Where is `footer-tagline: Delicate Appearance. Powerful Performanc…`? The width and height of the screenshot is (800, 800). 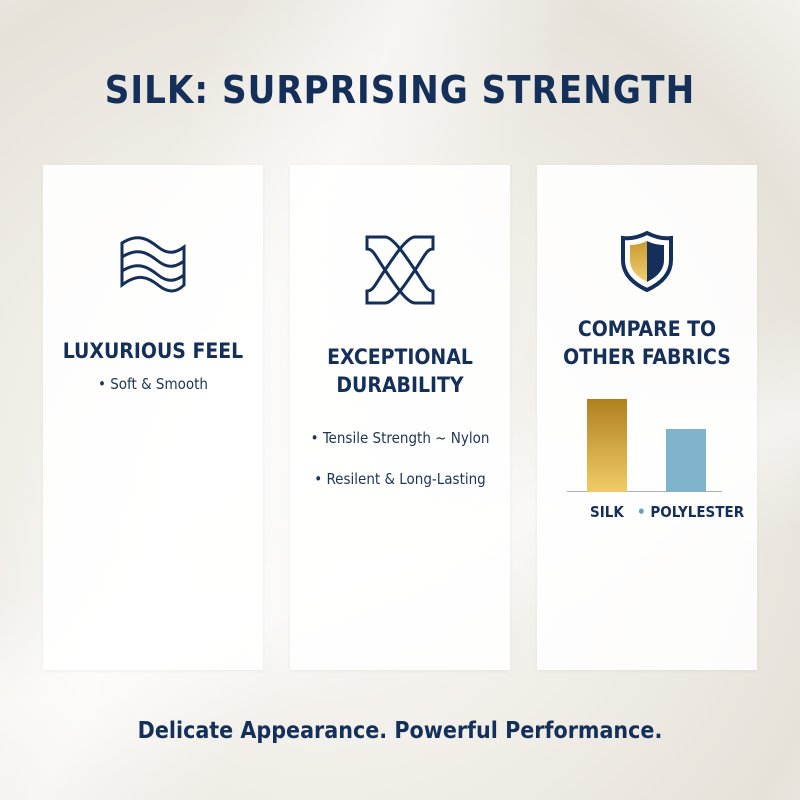 footer-tagline: Delicate Appearance. Powerful Performanc… is located at coordinates (400, 731).